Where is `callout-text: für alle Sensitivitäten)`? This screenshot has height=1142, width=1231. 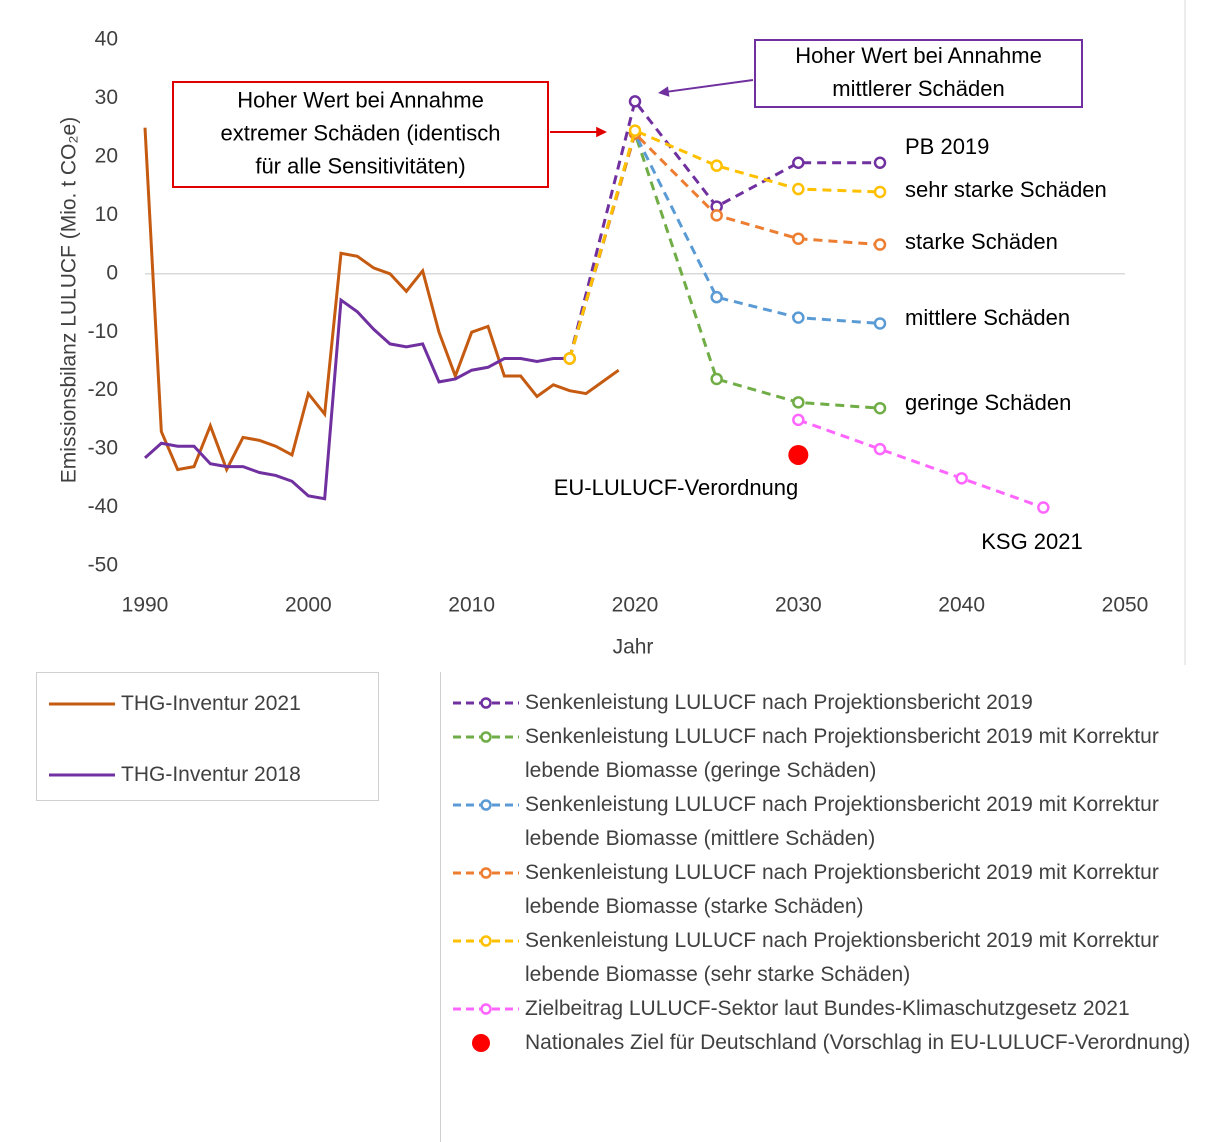
callout-text: für alle Sensitivitäten) is located at coordinates (360, 165).